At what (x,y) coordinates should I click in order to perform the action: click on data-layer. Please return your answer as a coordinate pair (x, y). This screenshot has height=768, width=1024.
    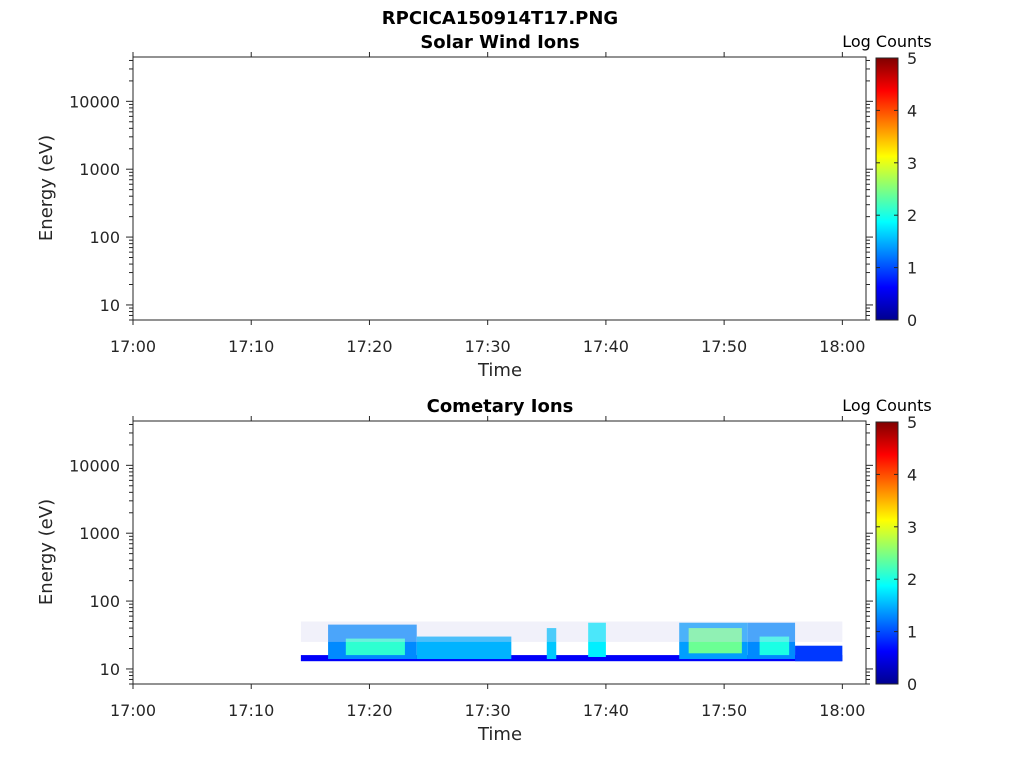
    Looking at the image, I should click on (571, 641).